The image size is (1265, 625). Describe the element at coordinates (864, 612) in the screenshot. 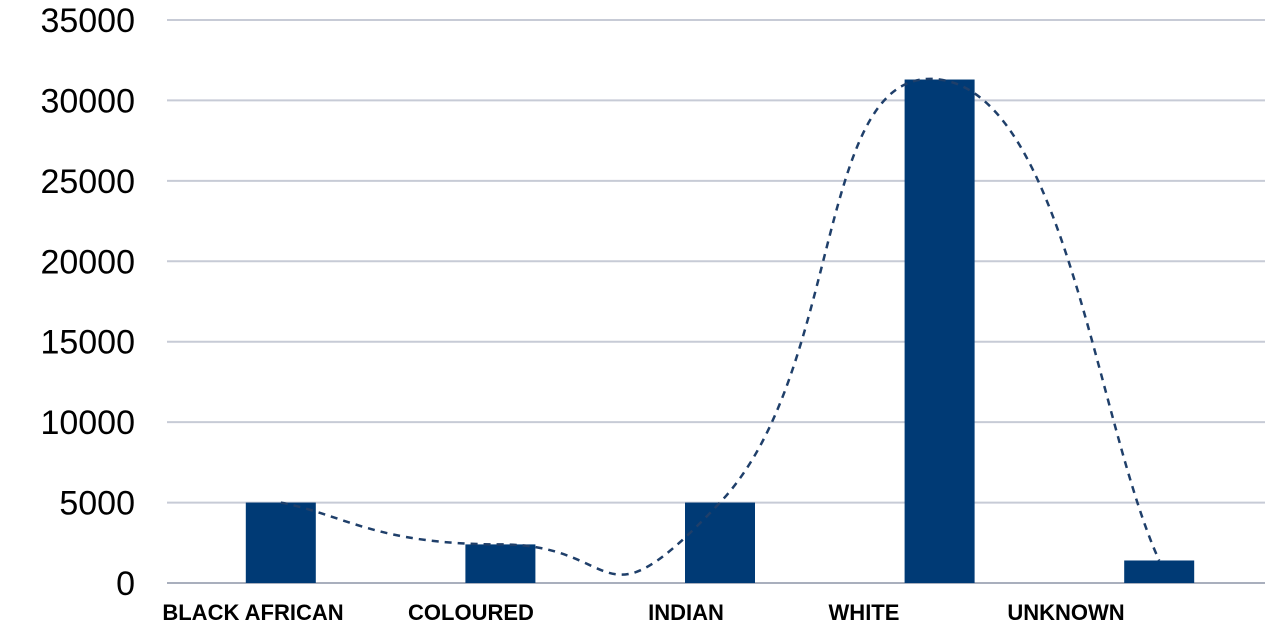

I see `x-tick-label: WHITE` at that location.